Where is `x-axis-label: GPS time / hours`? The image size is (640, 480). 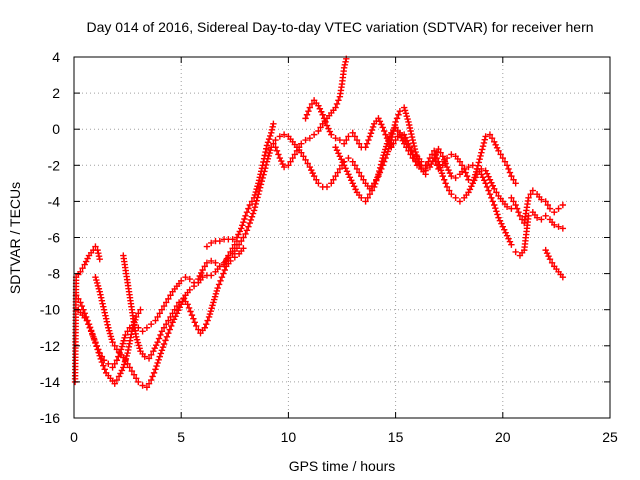
x-axis-label: GPS time / hours is located at coordinates (342, 466).